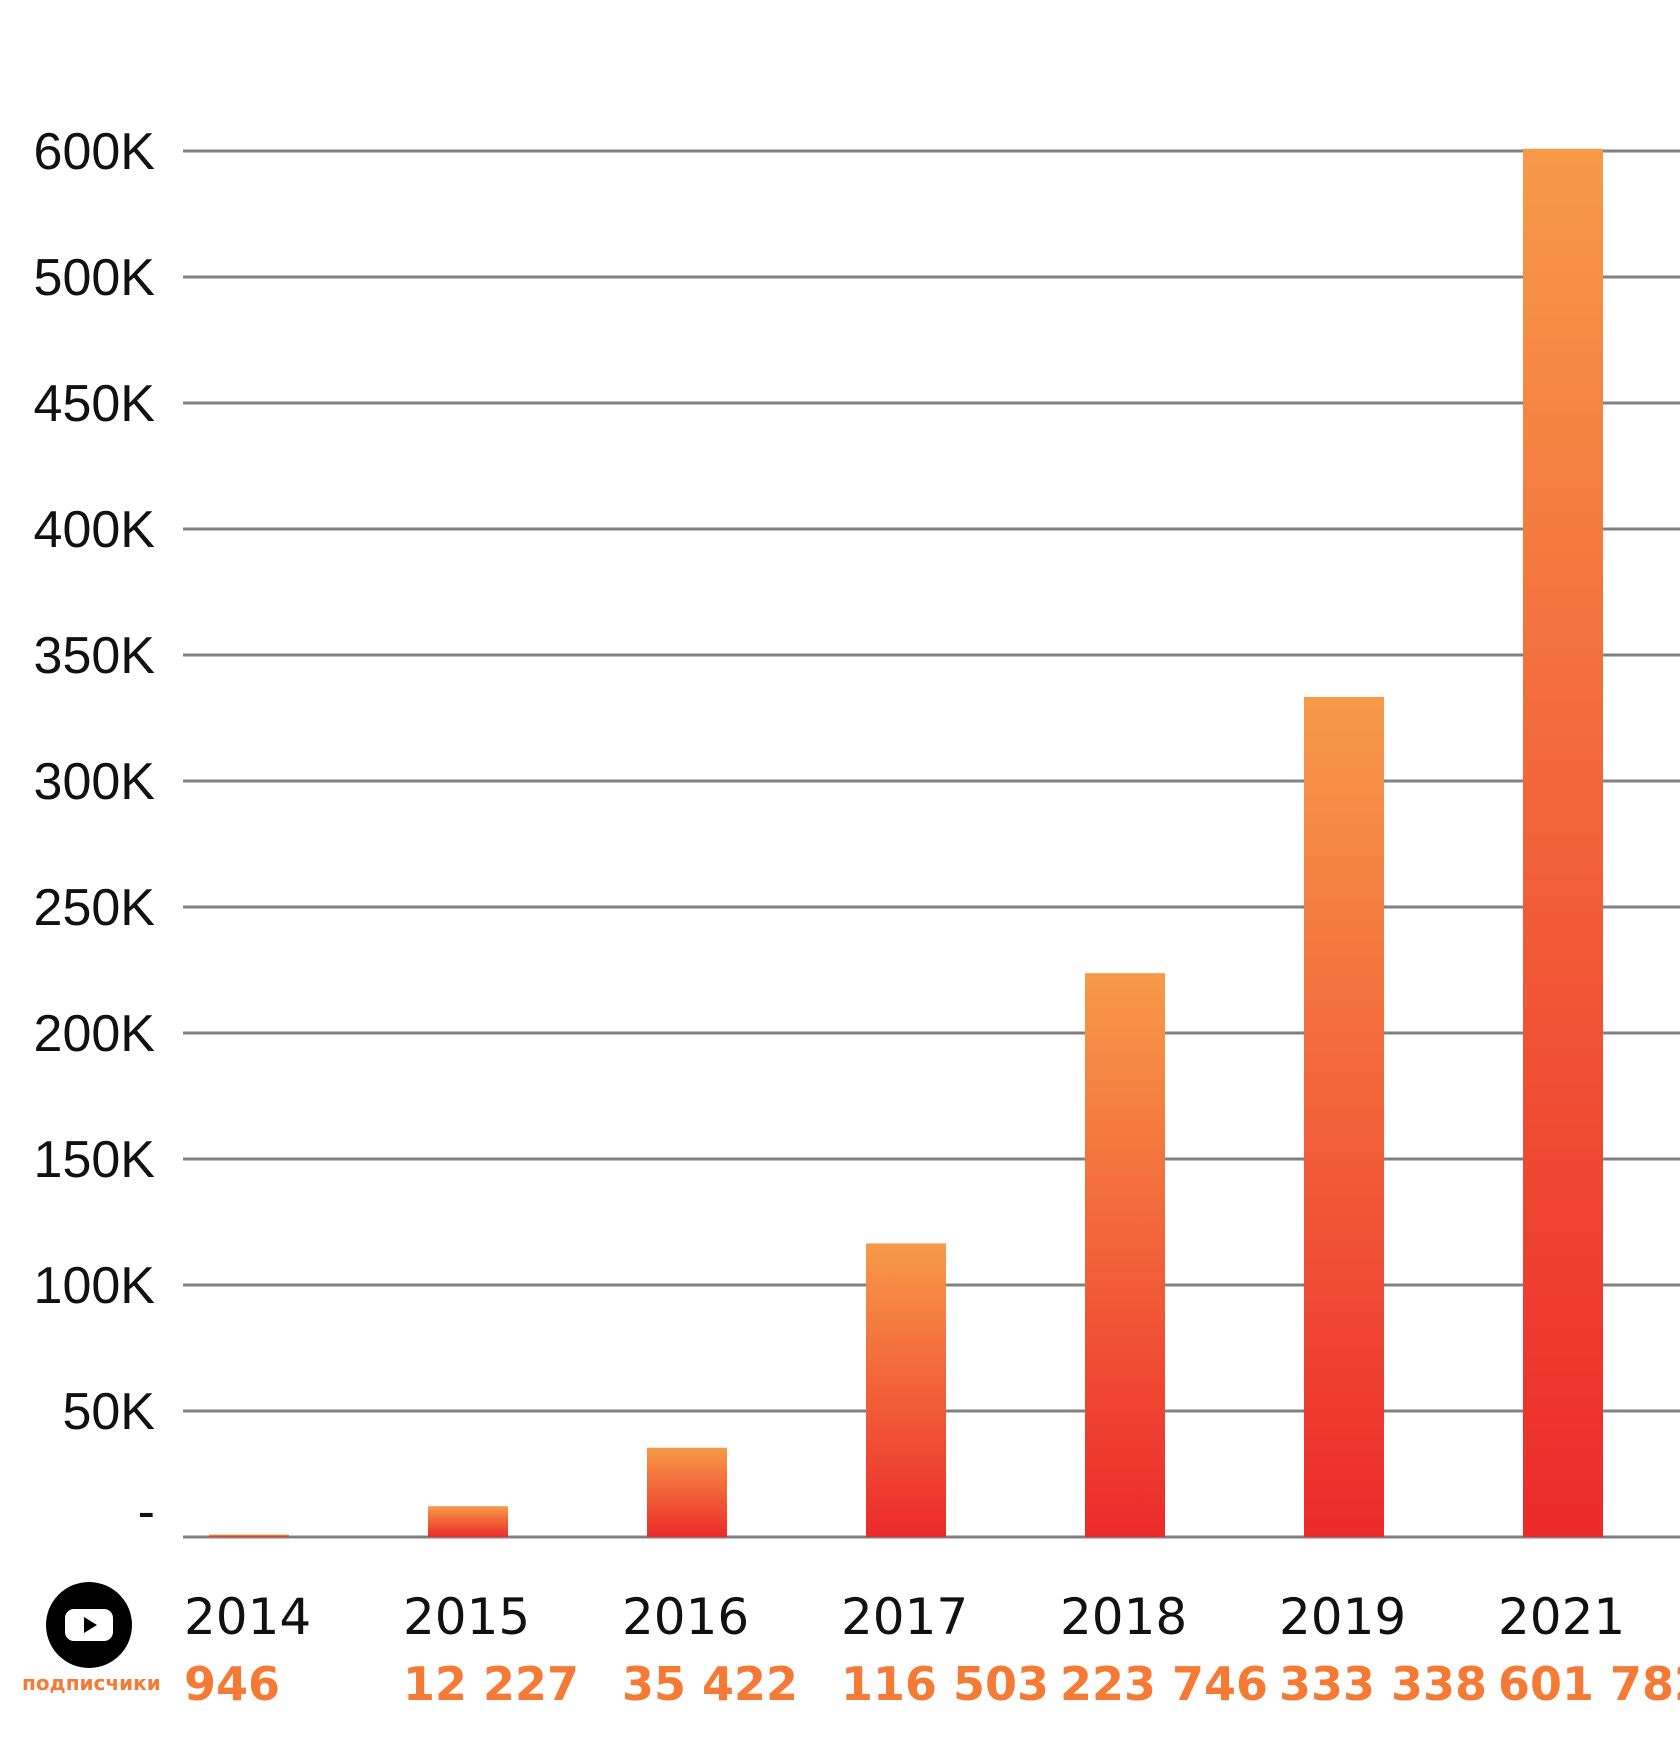 The height and width of the screenshot is (1763, 1680). What do you see at coordinates (906, 1390) in the screenshot?
I see `bar-2017` at bounding box center [906, 1390].